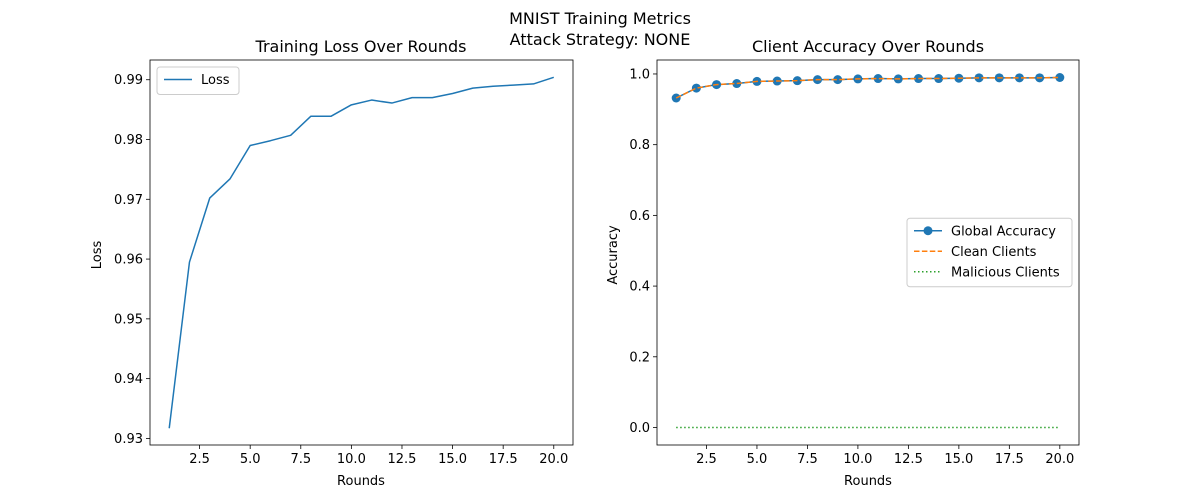 This screenshot has width=1200, height=500. I want to click on accuracy-ytick-label: 0.2, so click(639, 357).